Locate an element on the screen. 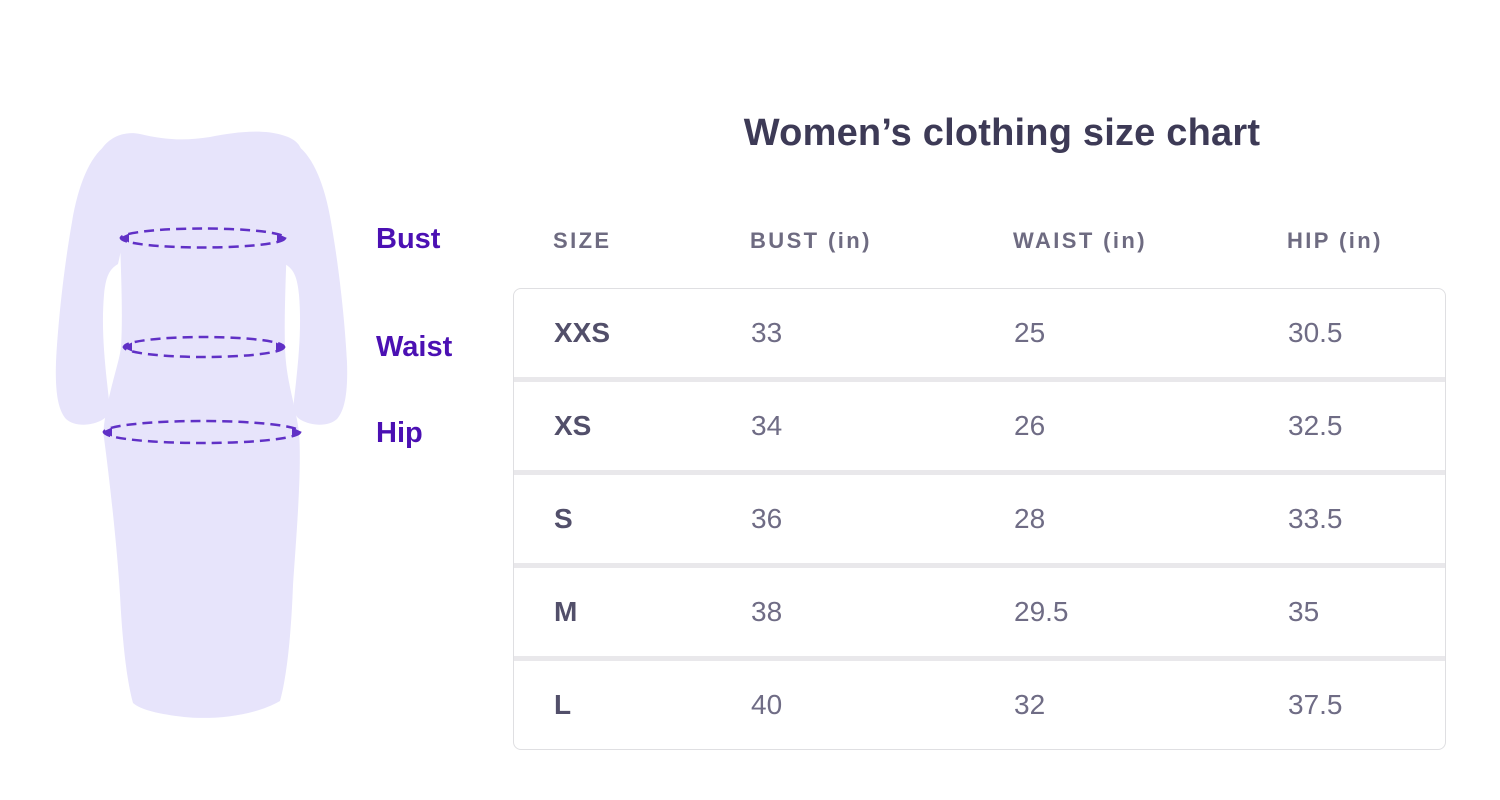 The image size is (1500, 800). waist-cell: 26 is located at coordinates (1030, 425).